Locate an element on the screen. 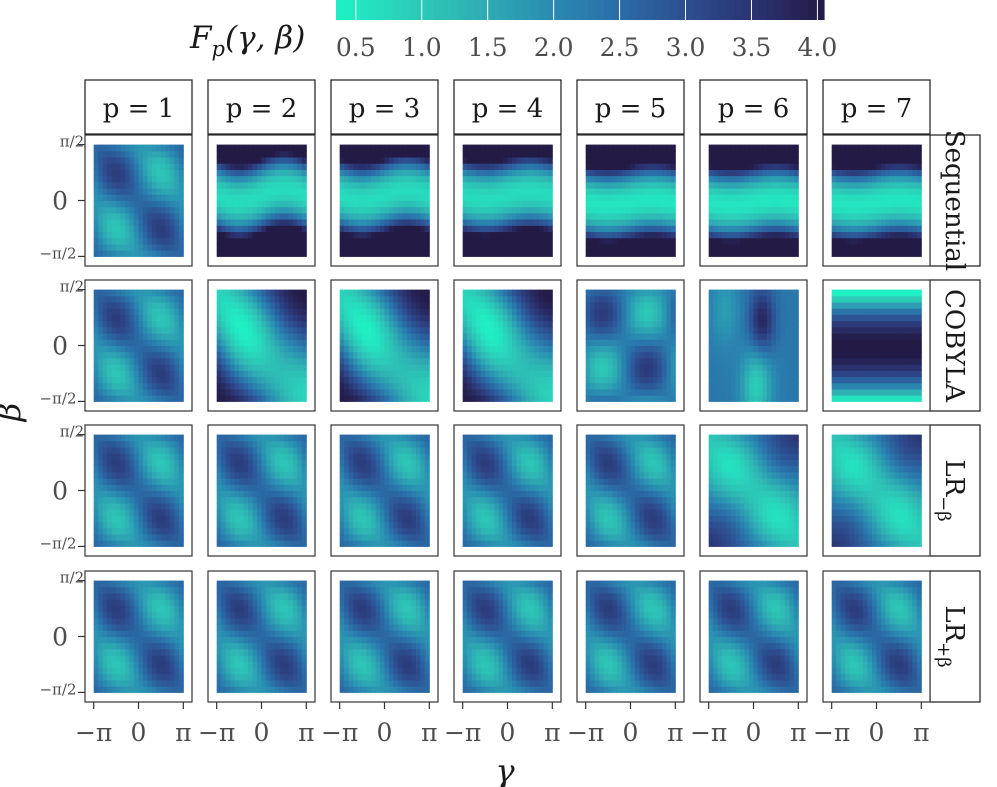  legend-color-segment is located at coordinates (796, 10).